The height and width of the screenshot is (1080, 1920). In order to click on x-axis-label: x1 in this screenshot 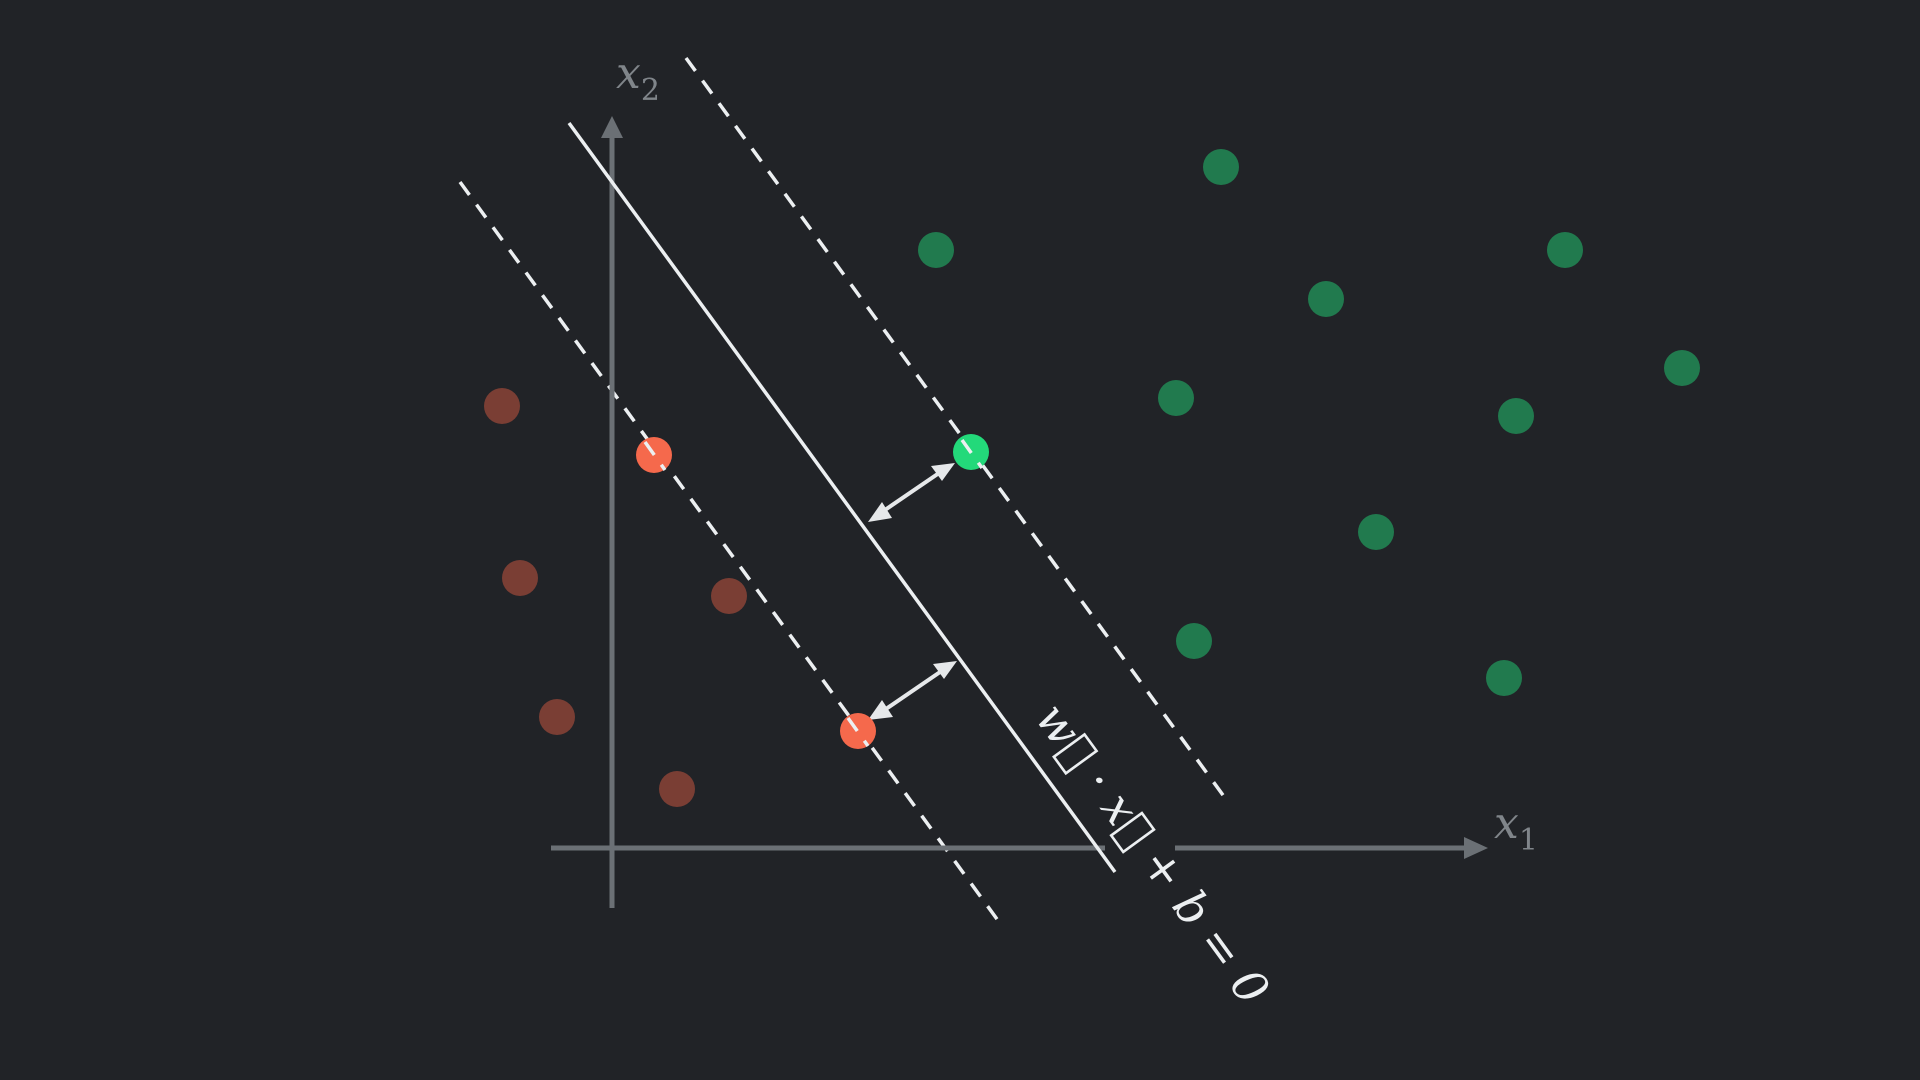, I will do `click(1516, 828)`.